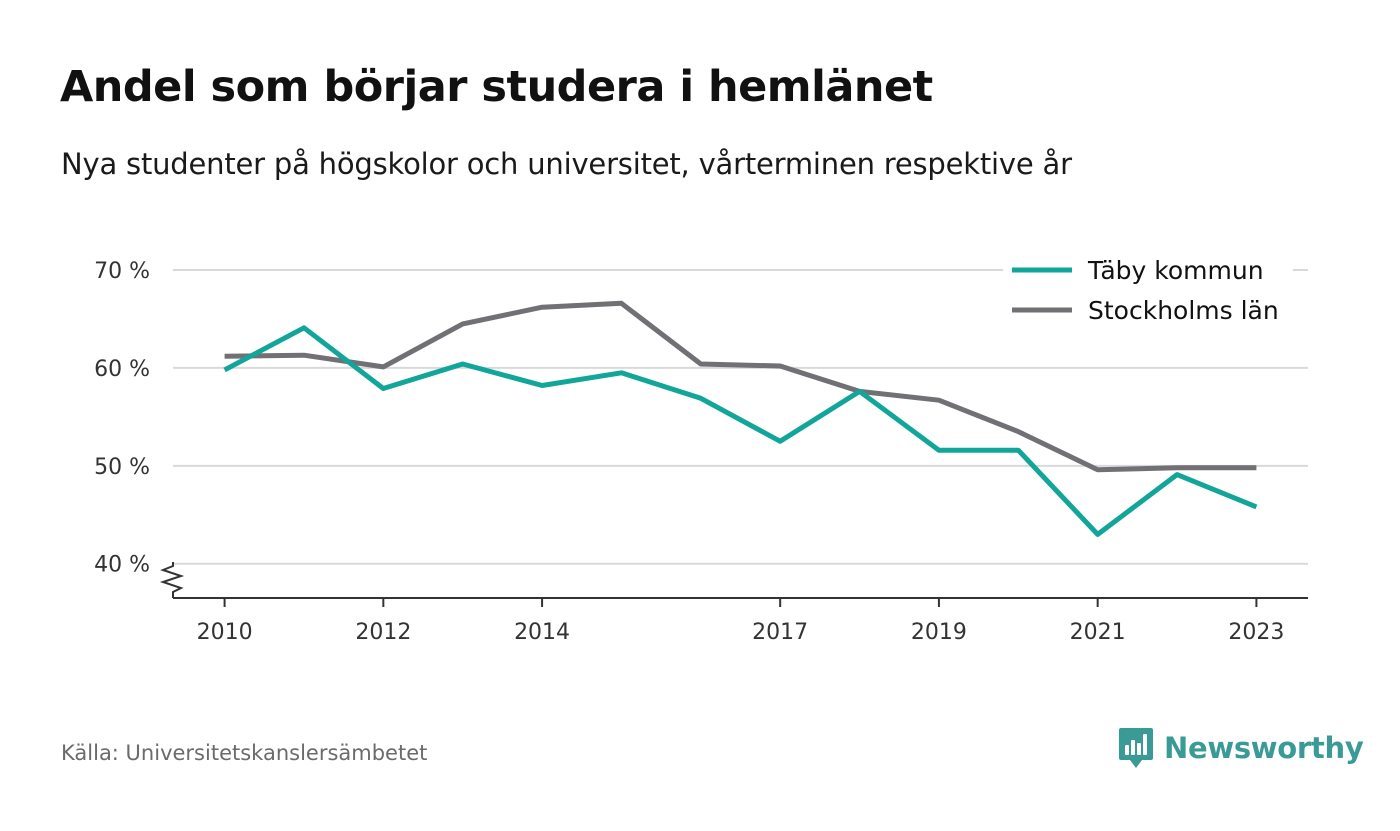 The image size is (1400, 831). Describe the element at coordinates (172, 580) in the screenshot. I see `axis-break-icon` at that location.